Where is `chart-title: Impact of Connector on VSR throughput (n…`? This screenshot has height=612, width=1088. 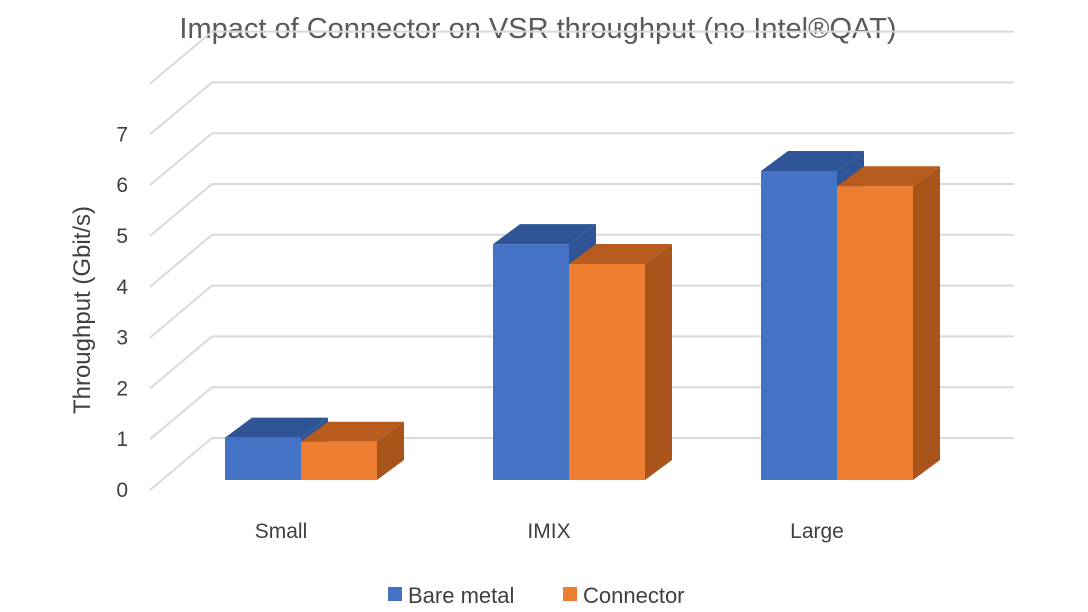 chart-title: Impact of Connector on VSR throughput (n… is located at coordinates (537, 29).